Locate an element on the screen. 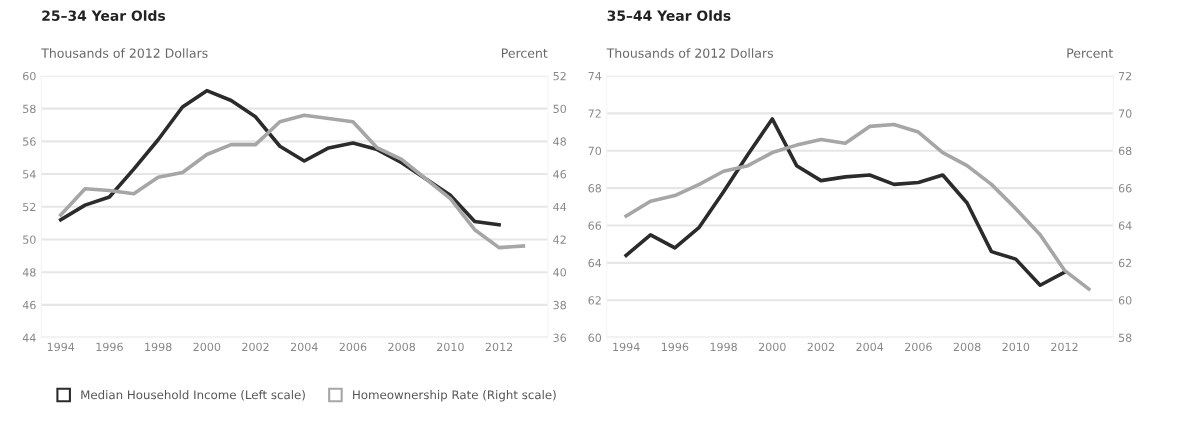 Image resolution: width=1178 pixels, height=422 pixels. y2-tick-label: 66 is located at coordinates (1125, 188).